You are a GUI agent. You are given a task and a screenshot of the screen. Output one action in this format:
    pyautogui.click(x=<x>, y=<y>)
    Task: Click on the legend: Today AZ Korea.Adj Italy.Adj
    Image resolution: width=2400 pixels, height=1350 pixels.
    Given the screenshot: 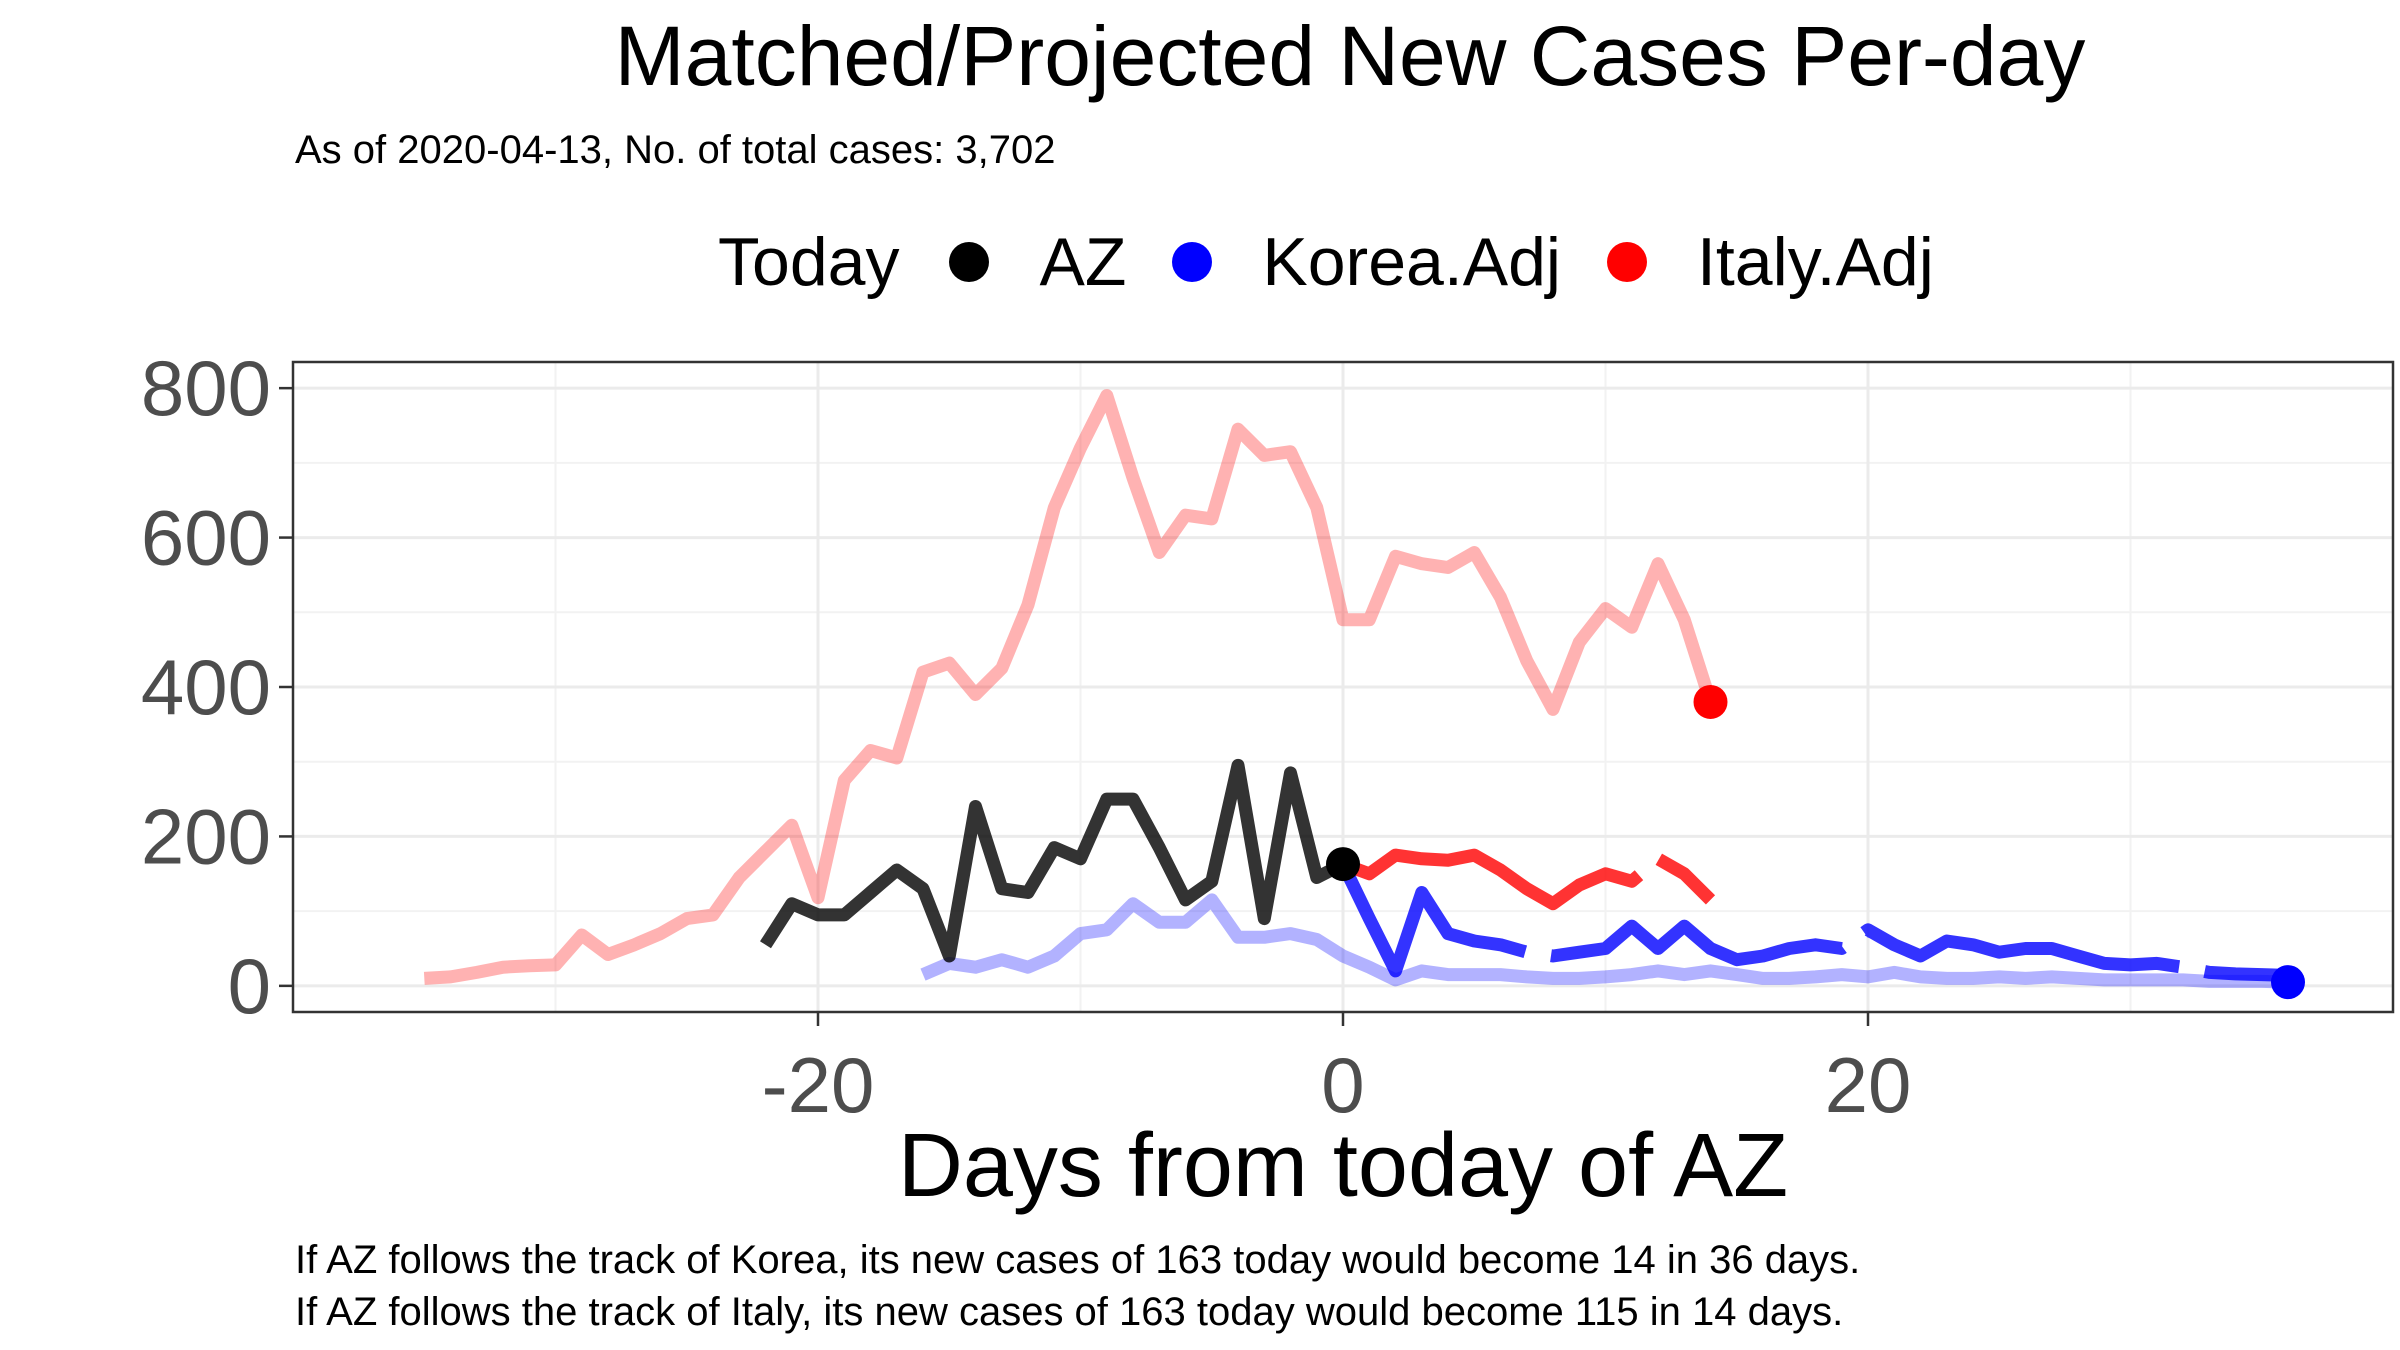 What is the action you would take?
    pyautogui.click(x=1349, y=262)
    